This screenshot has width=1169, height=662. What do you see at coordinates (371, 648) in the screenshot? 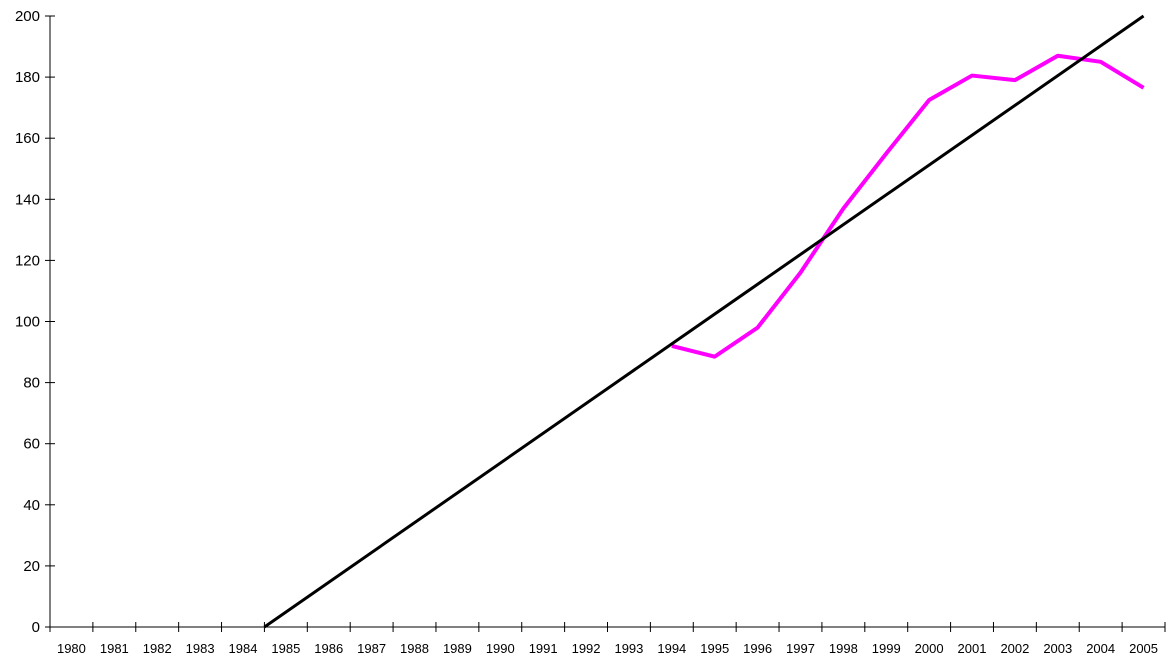
I see `x-tick-label: 1987` at bounding box center [371, 648].